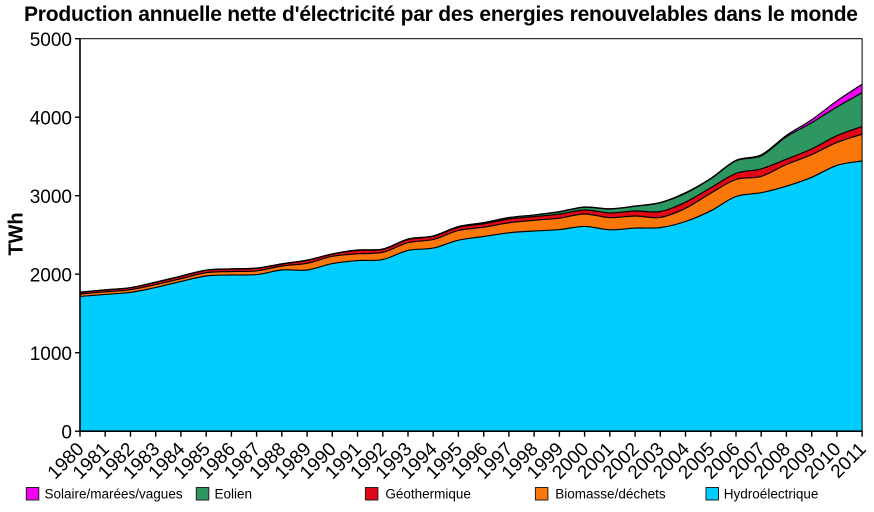 This screenshot has width=874, height=512. Describe the element at coordinates (51, 119) in the screenshot. I see `svg-text: 4000` at that location.